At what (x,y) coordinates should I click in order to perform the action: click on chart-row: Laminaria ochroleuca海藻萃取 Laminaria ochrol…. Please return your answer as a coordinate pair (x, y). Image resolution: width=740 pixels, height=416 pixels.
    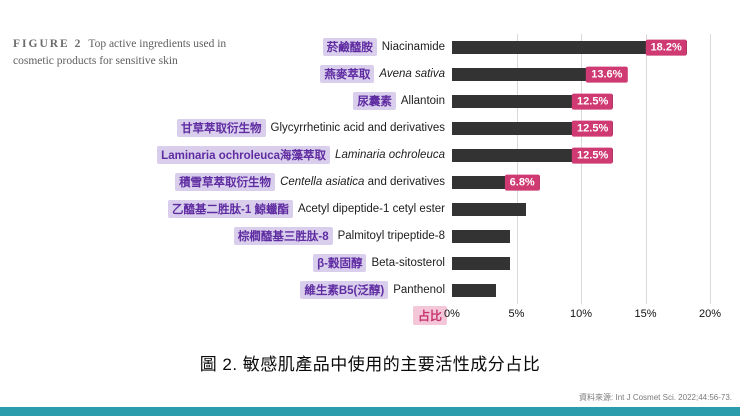
    Looking at the image, I should click on (370, 155).